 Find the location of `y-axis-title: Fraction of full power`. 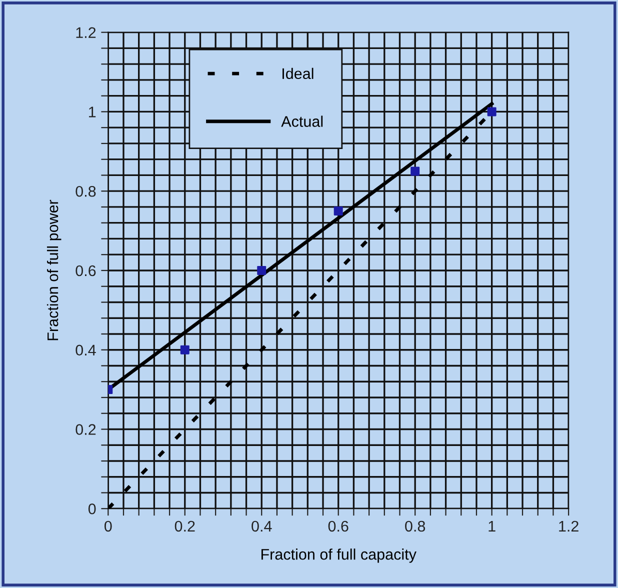

y-axis-title: Fraction of full power is located at coordinates (54, 270).